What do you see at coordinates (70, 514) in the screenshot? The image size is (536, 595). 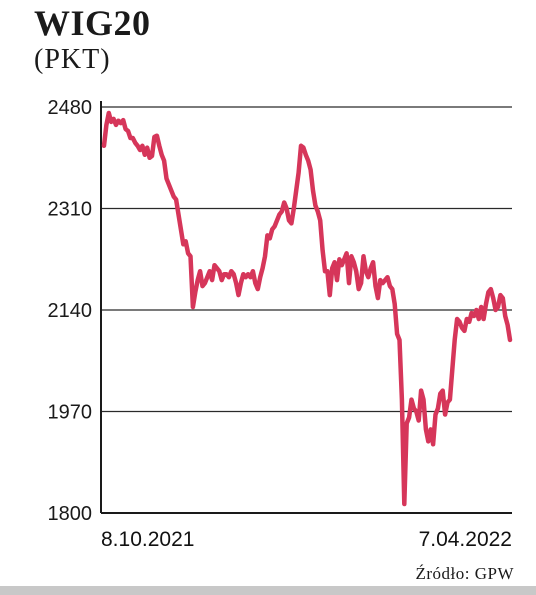 I see `y-tick-label: 1800` at bounding box center [70, 514].